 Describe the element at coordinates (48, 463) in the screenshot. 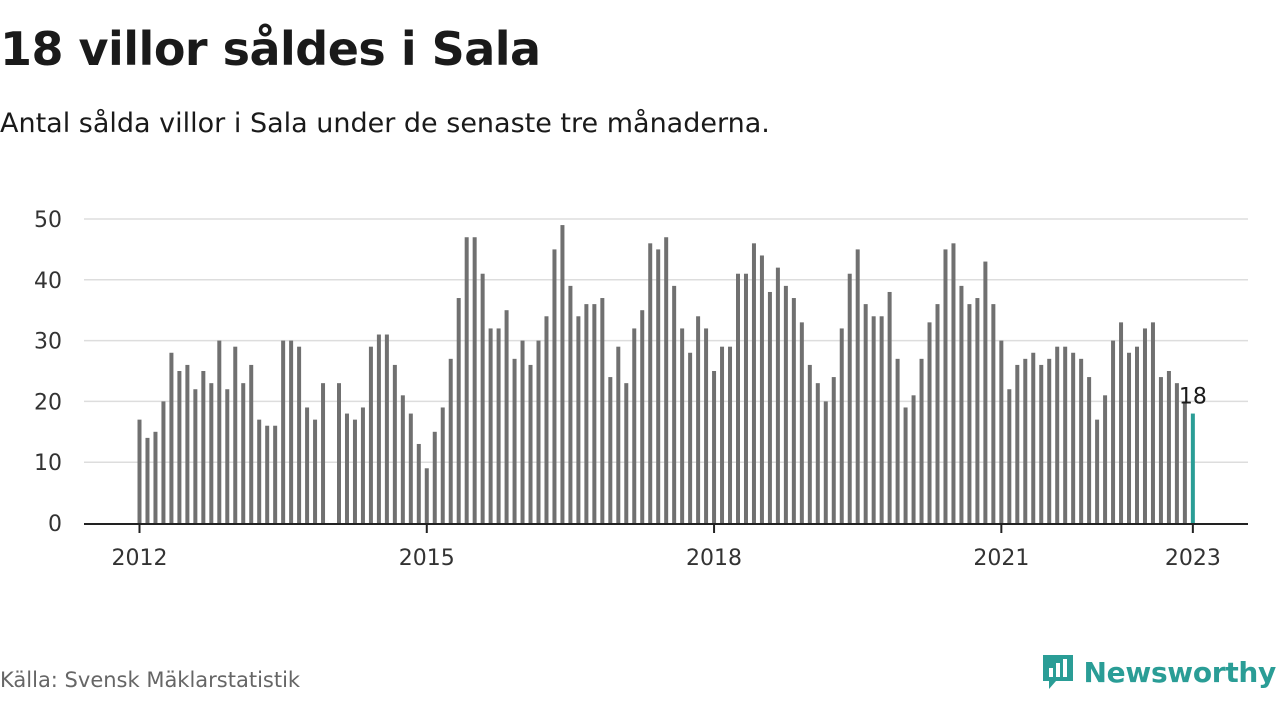

I see `y-tick-label: 10` at that location.